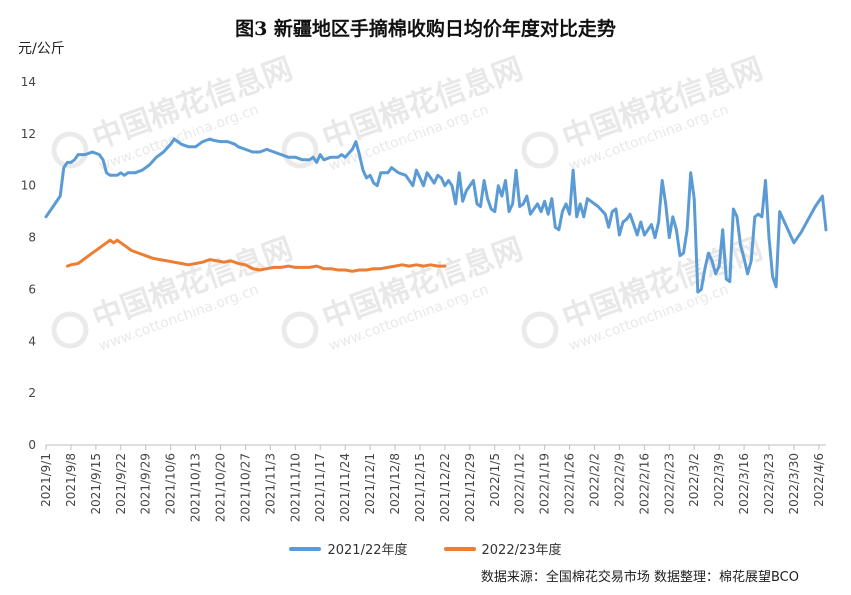 The height and width of the screenshot is (595, 851). What do you see at coordinates (32, 238) in the screenshot?
I see `y-tick-label: 8` at bounding box center [32, 238].